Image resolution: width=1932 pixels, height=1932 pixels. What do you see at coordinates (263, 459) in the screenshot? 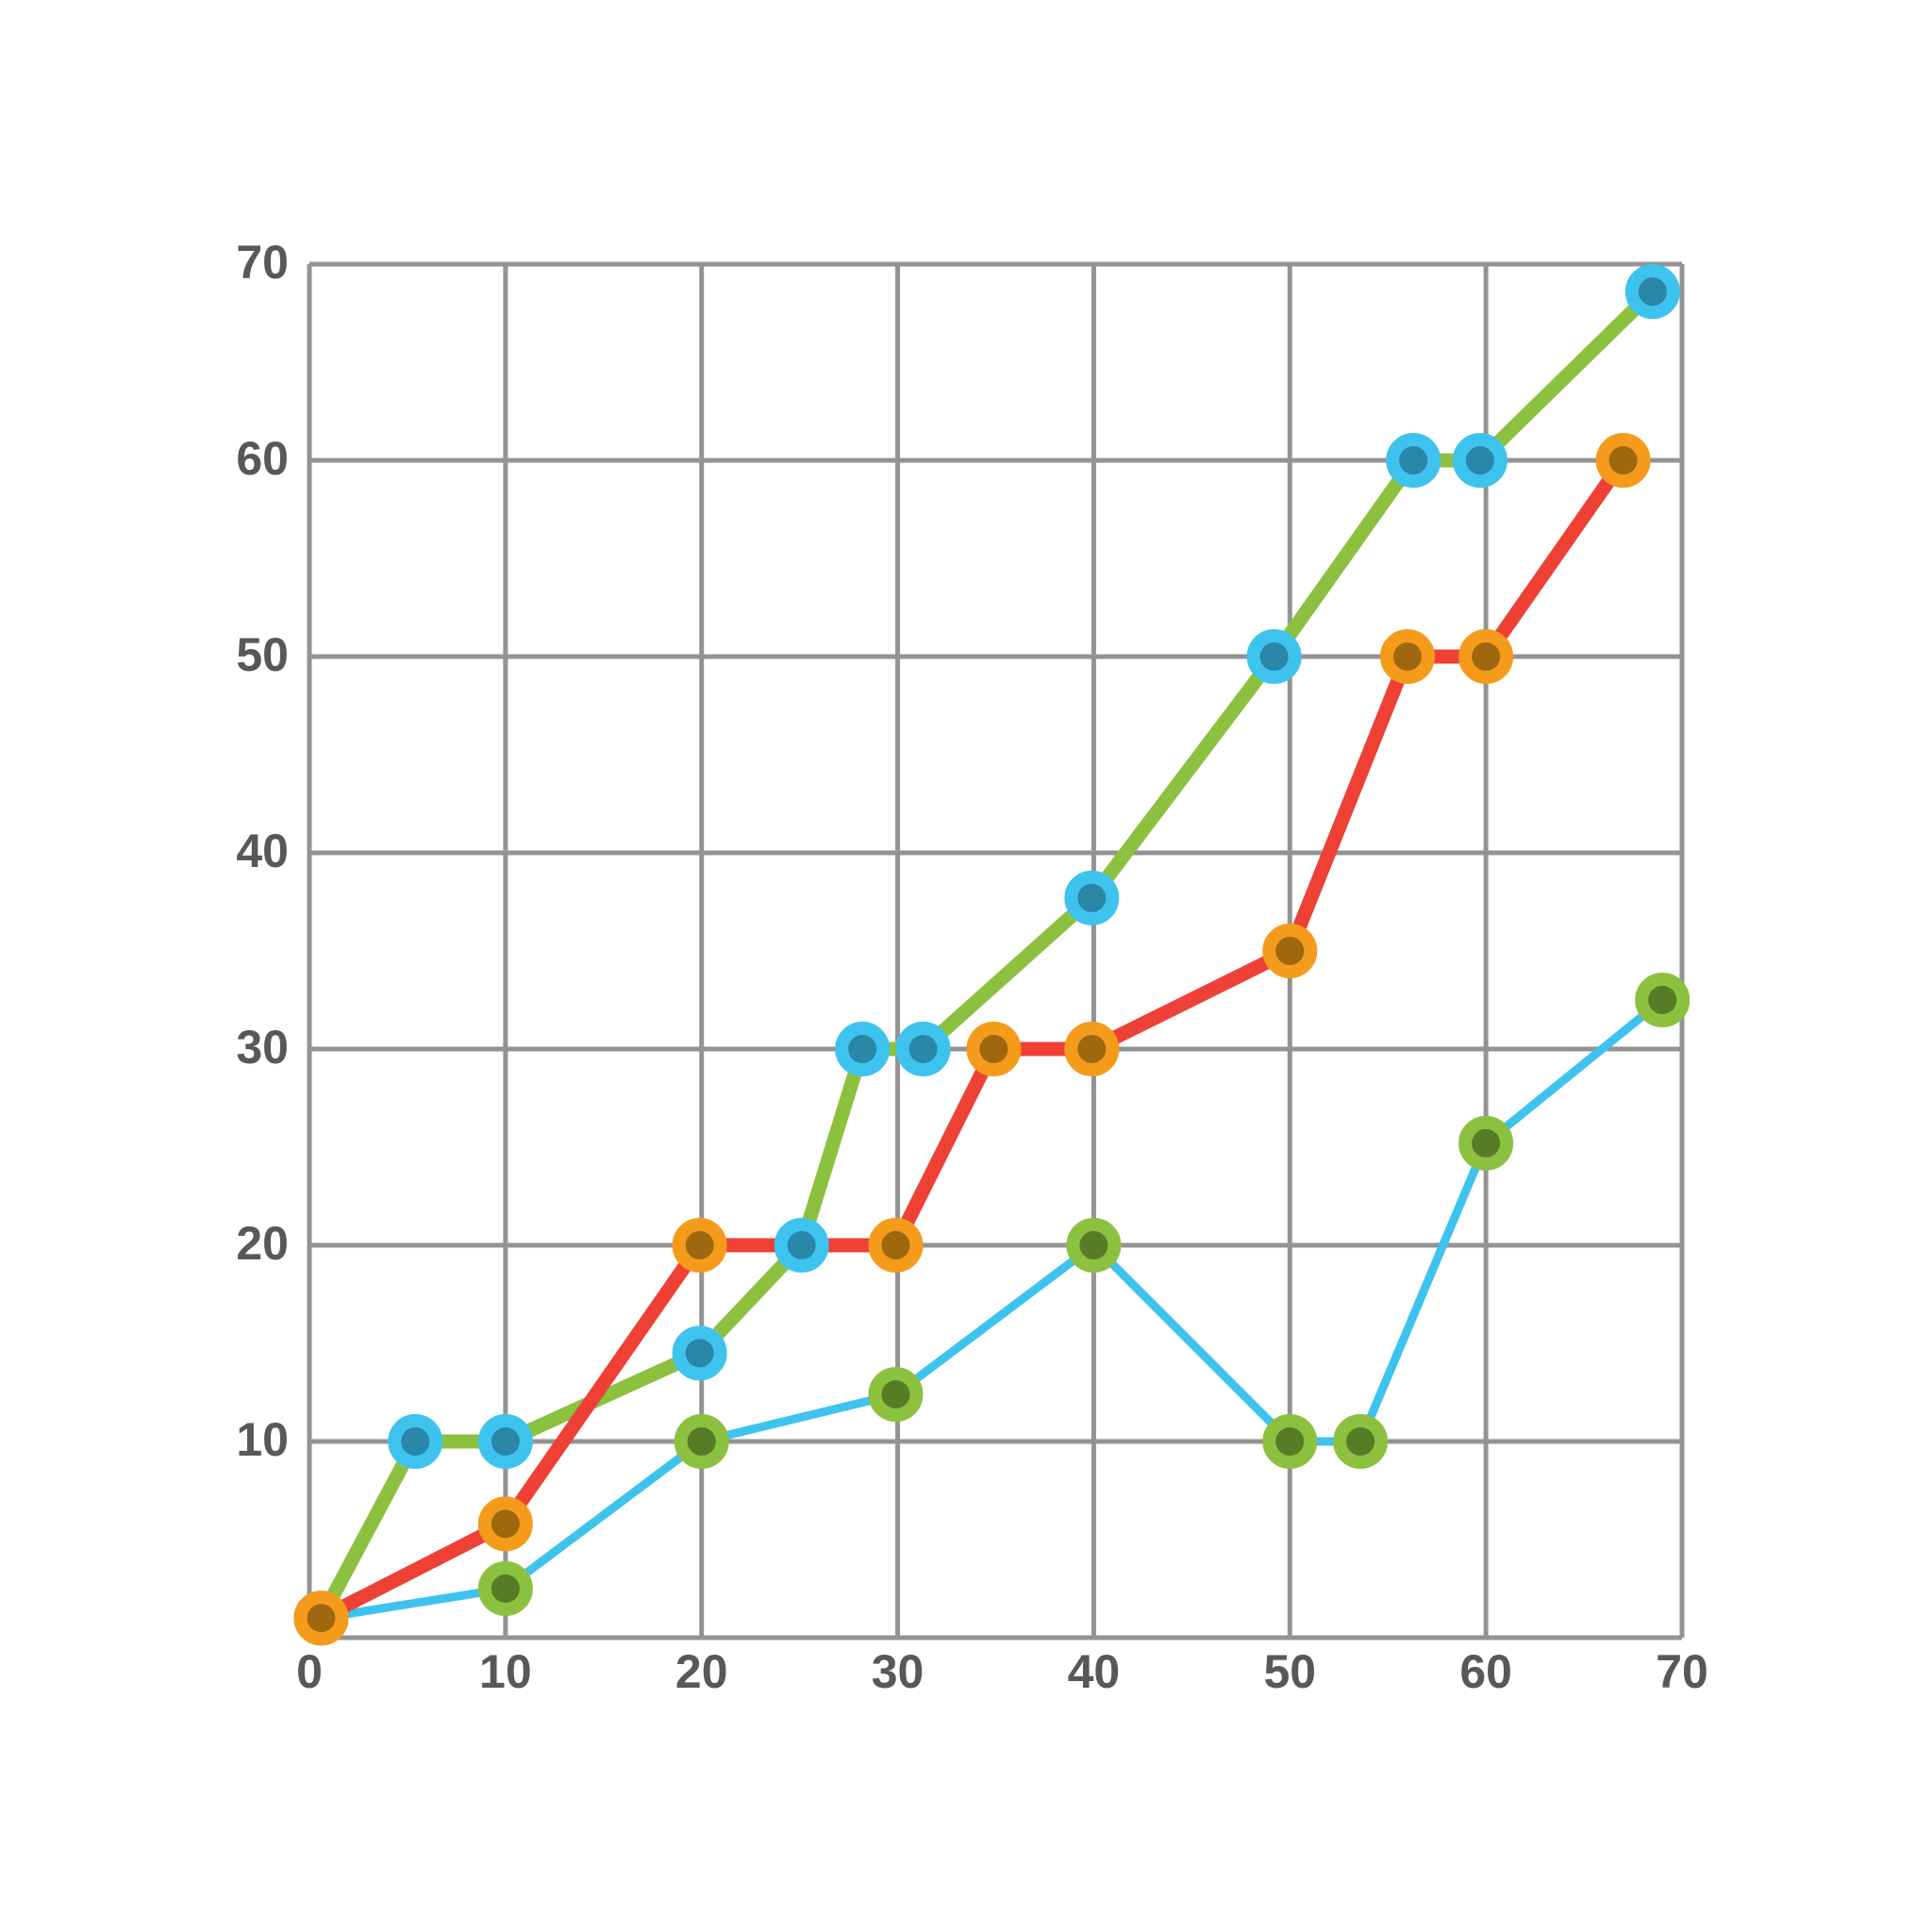
I see `y-tick-label: 60` at bounding box center [263, 459].